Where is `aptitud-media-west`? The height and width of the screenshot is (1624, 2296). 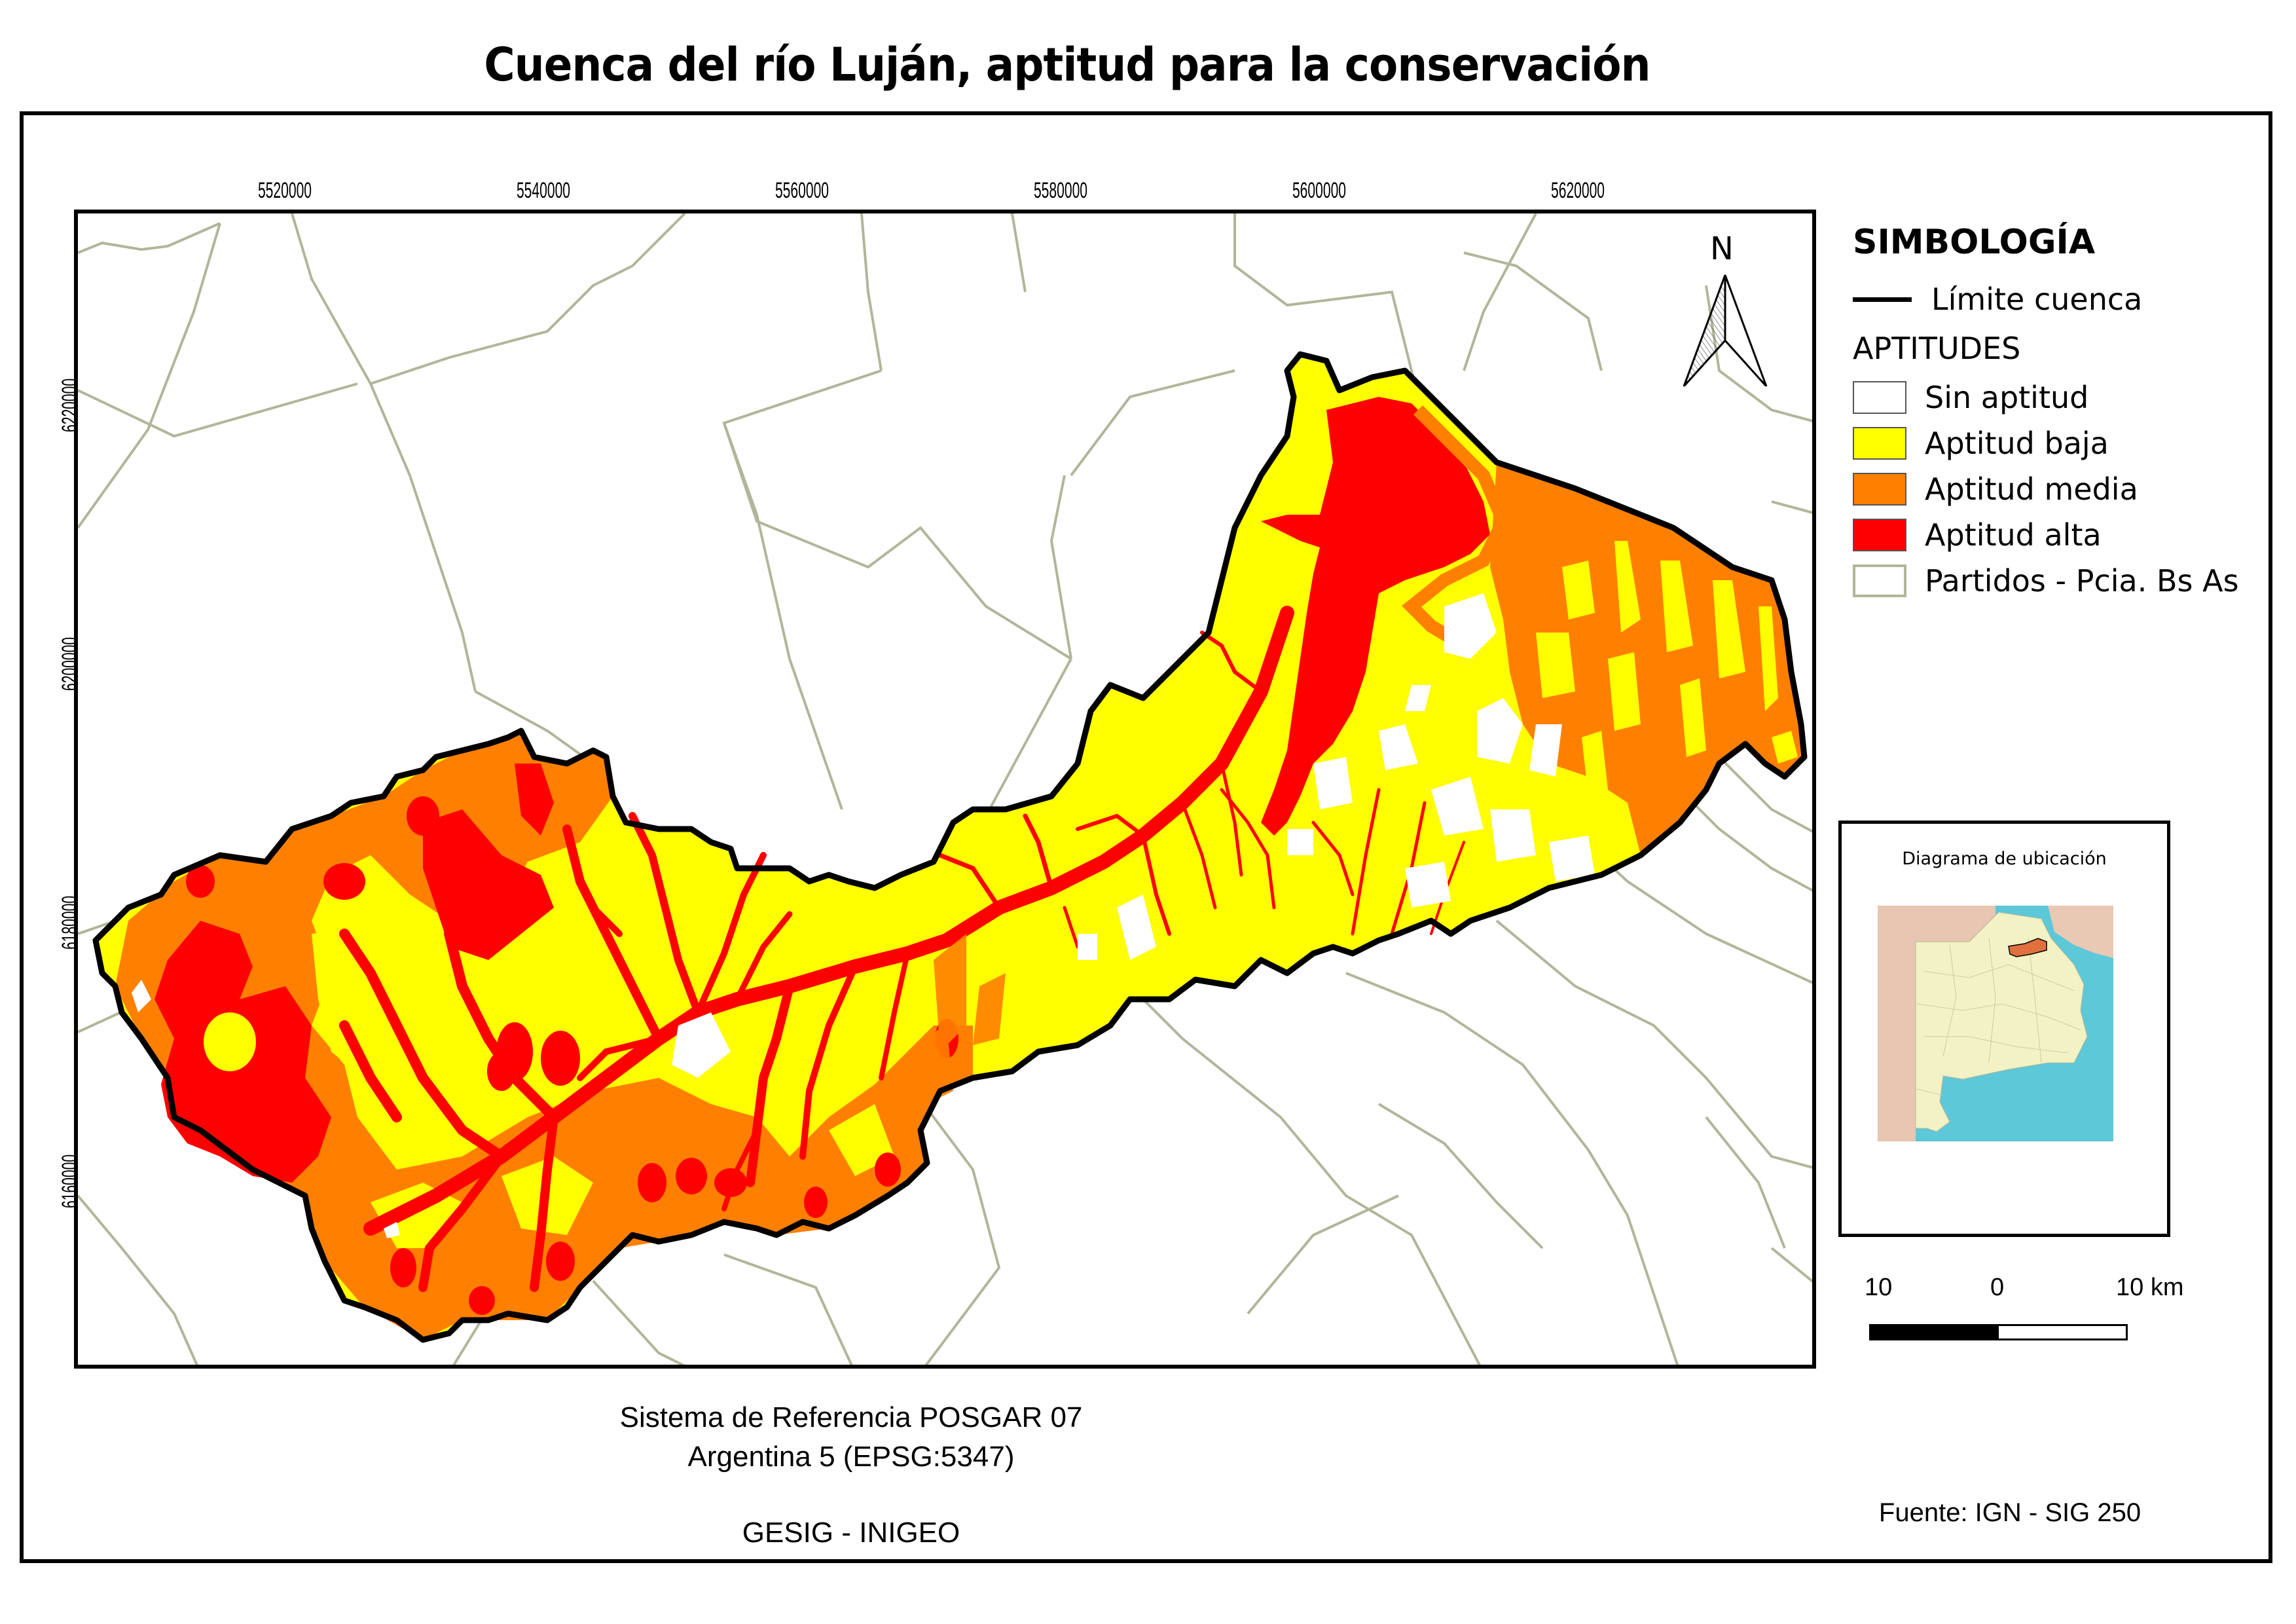
aptitud-media-west is located at coordinates (544, 1035).